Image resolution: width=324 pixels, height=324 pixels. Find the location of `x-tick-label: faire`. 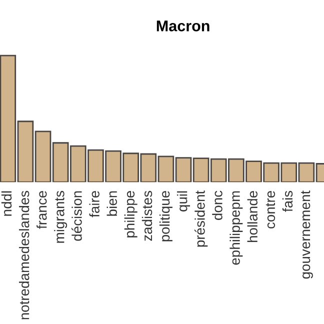

x-tick-label: faire is located at coordinates (94, 204).